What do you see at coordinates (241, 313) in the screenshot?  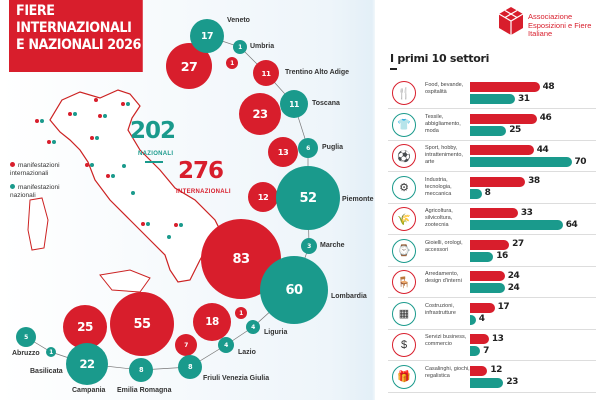 I see `bubble-internazionali-liguria: 1` at bounding box center [241, 313].